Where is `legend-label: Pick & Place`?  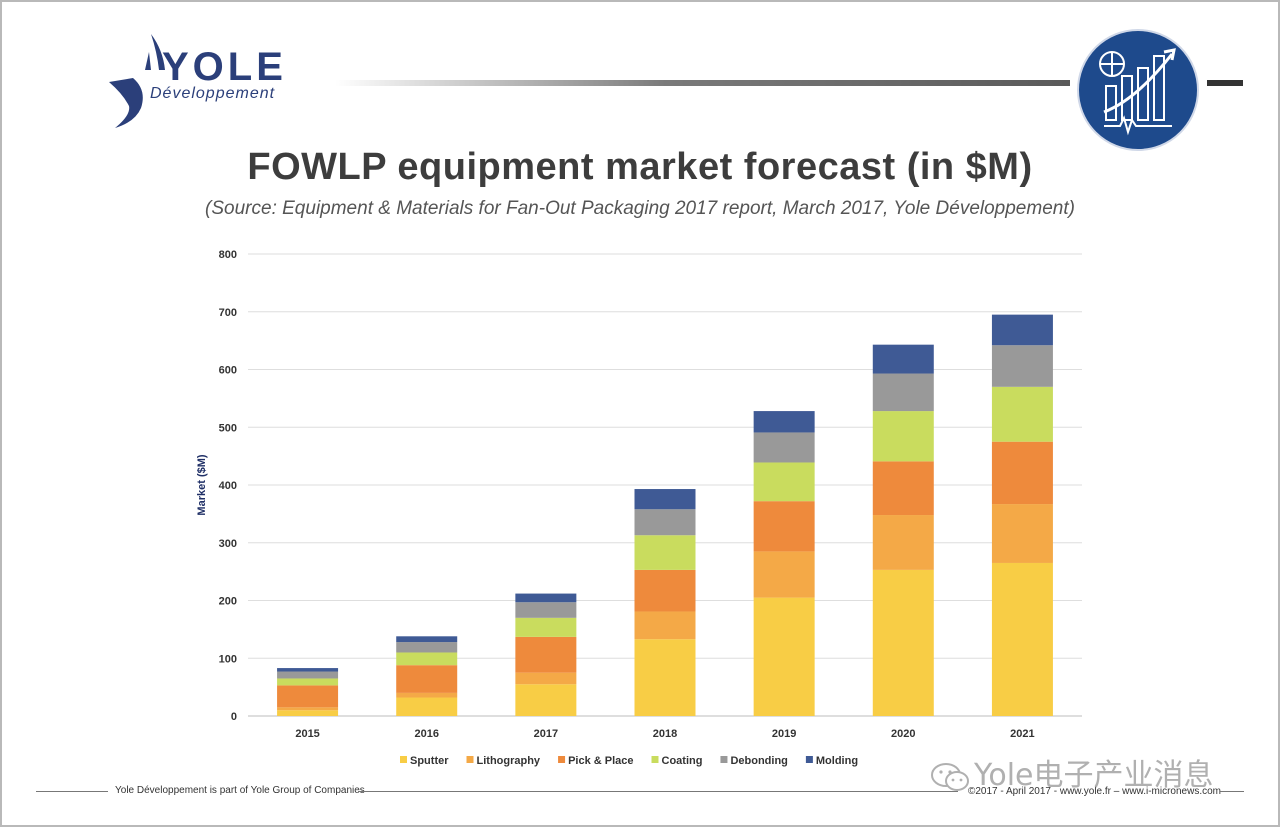 legend-label: Pick & Place is located at coordinates (600, 761).